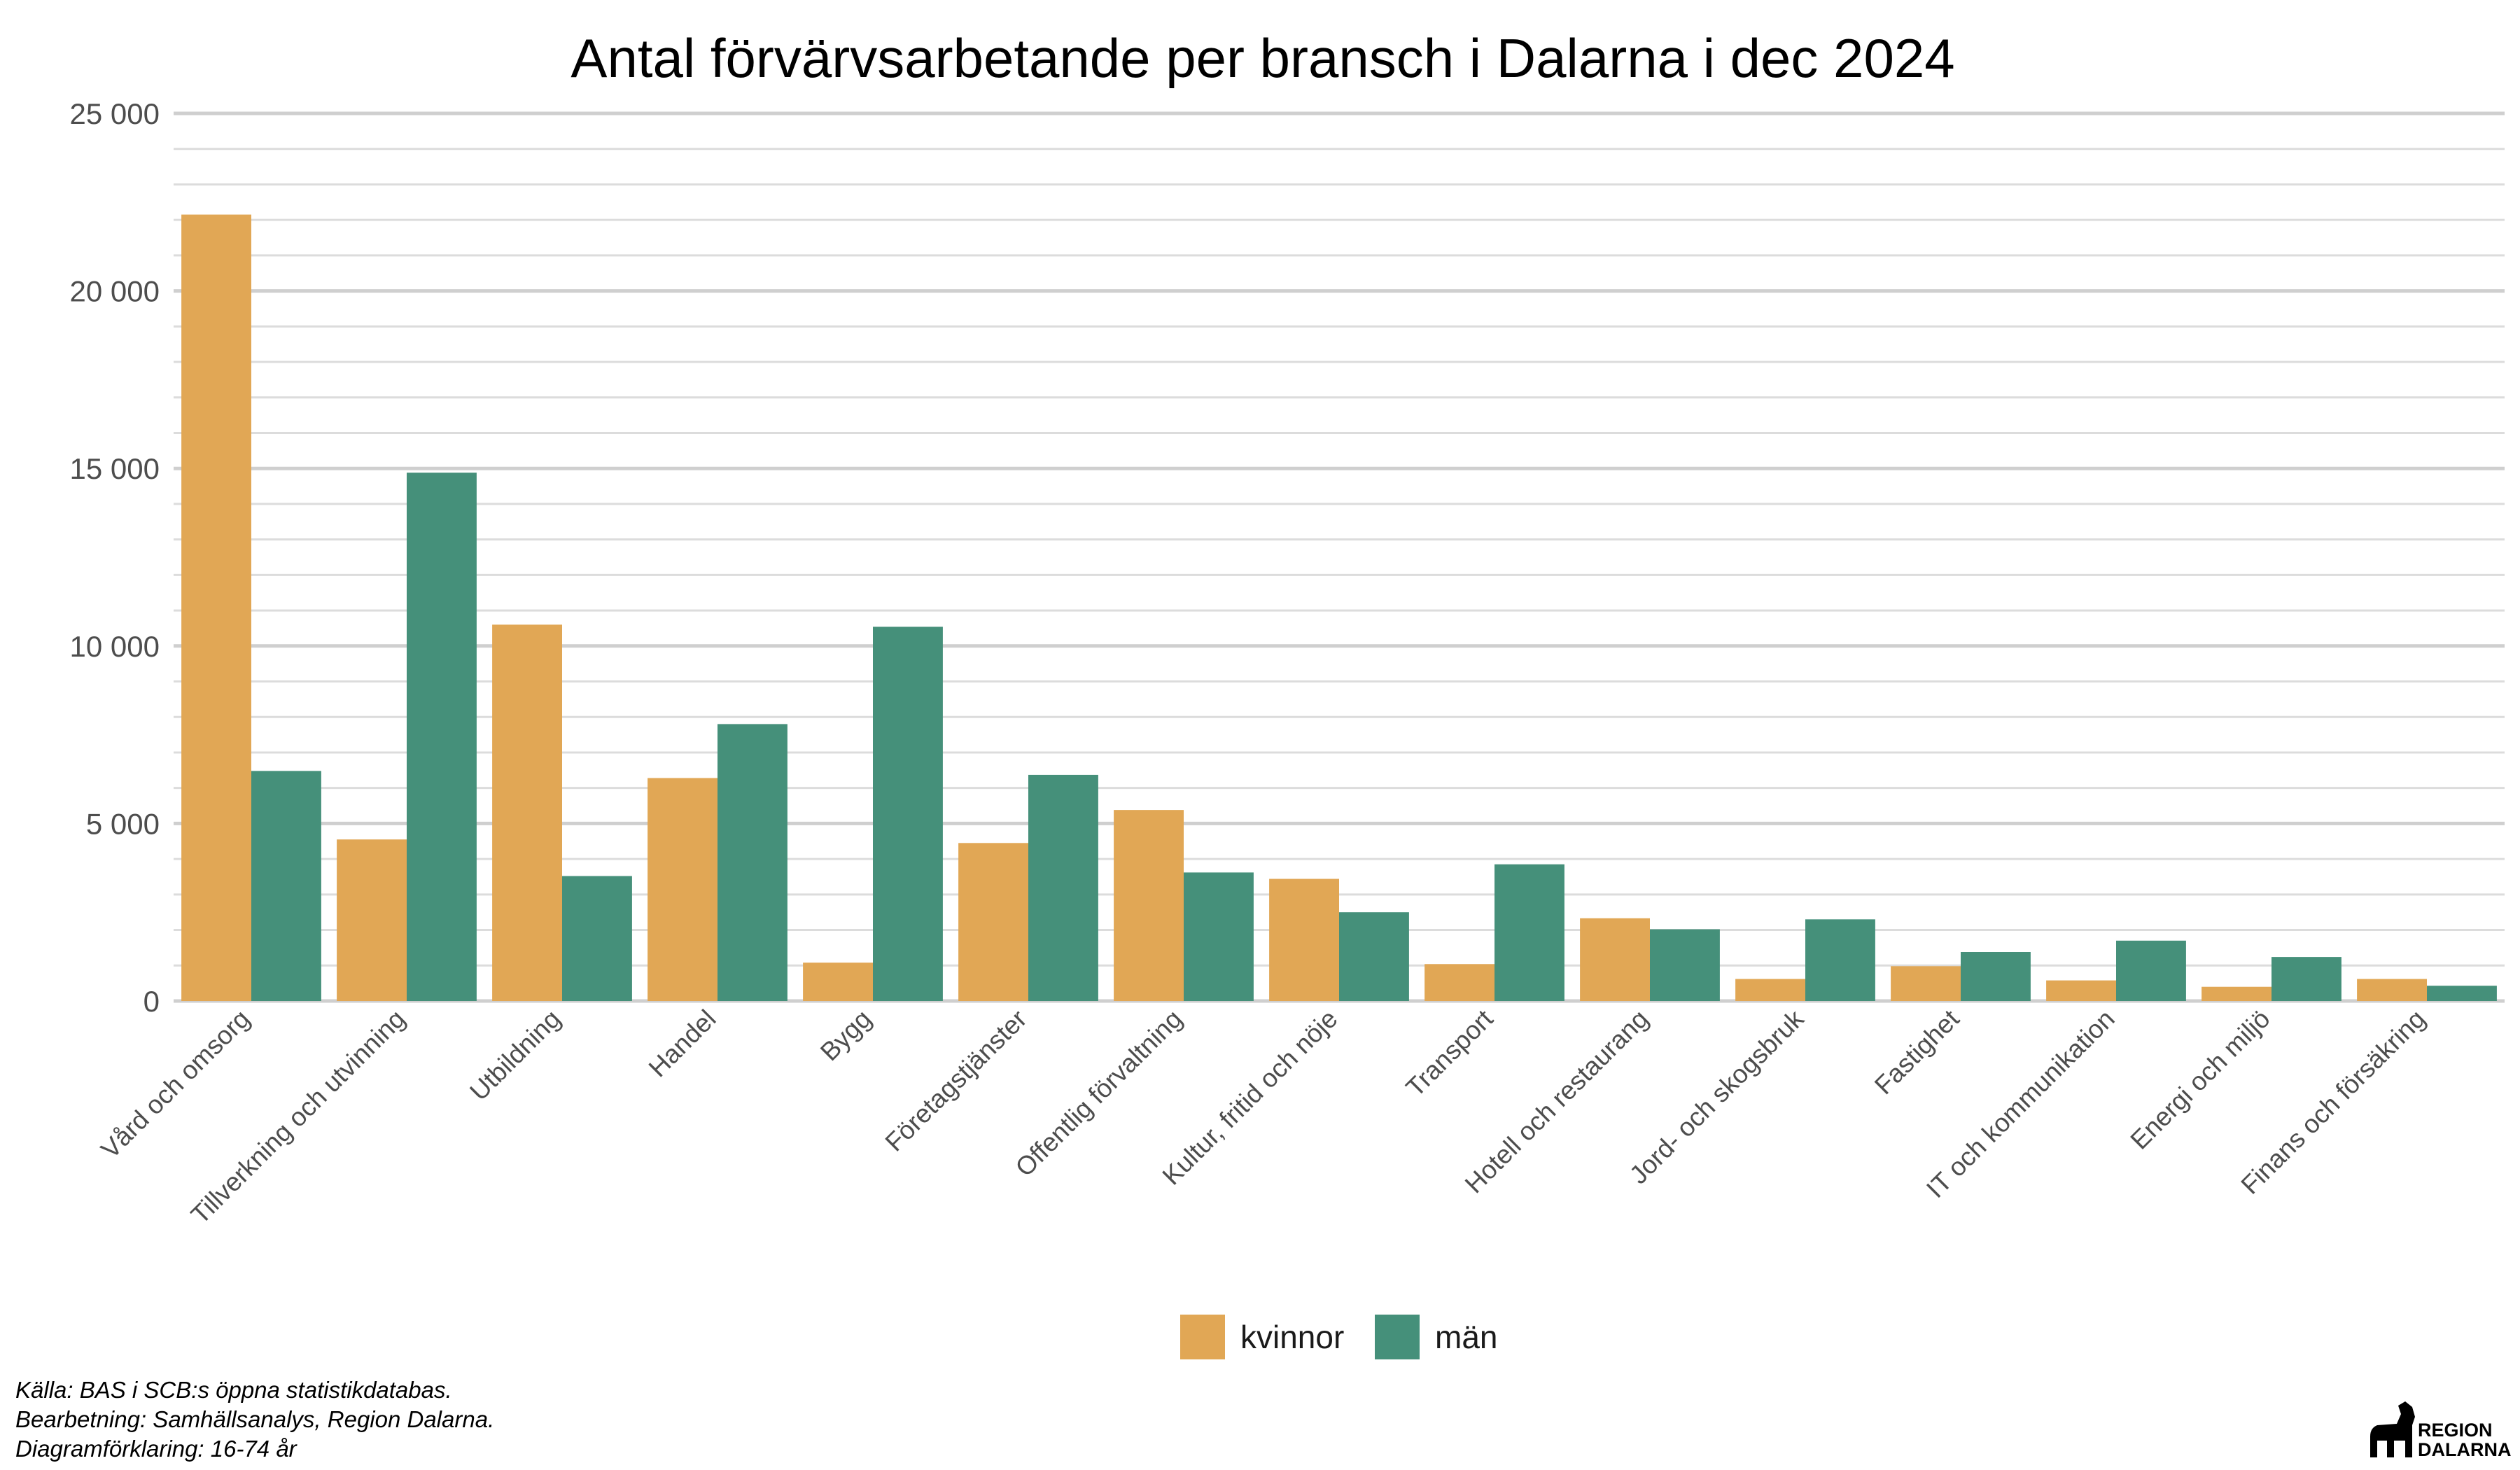 The height and width of the screenshot is (1470, 2520). Describe the element at coordinates (156, 1449) in the screenshot. I see `caption-explanation: Diagramförklaring: 16-74 år` at that location.